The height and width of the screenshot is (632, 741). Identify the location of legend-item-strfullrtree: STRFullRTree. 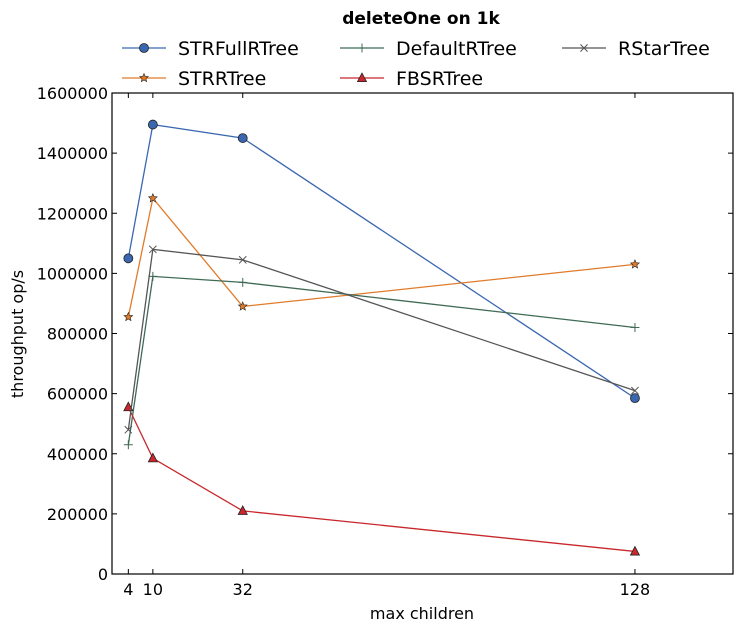
(210, 49).